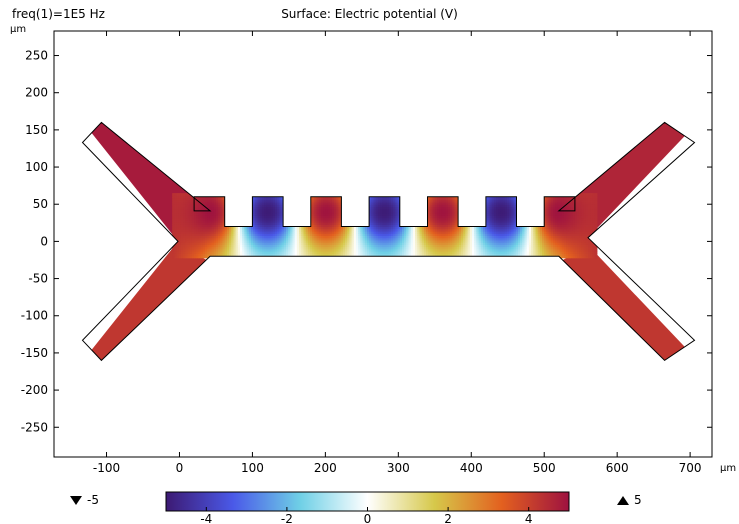 The image size is (739, 524). What do you see at coordinates (369, 14) in the screenshot?
I see `plot-title: Surface: Electric potential (V)` at bounding box center [369, 14].